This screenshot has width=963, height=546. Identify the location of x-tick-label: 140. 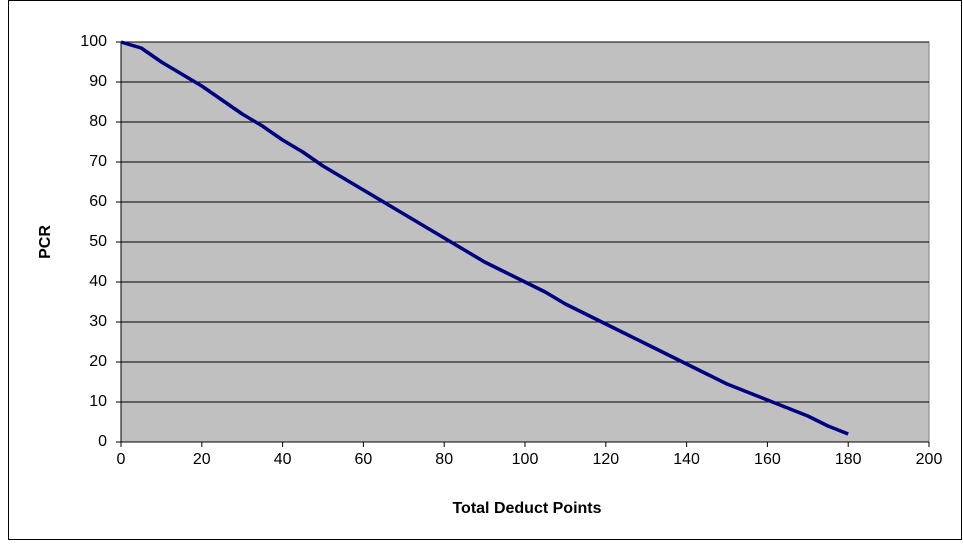
(686, 459).